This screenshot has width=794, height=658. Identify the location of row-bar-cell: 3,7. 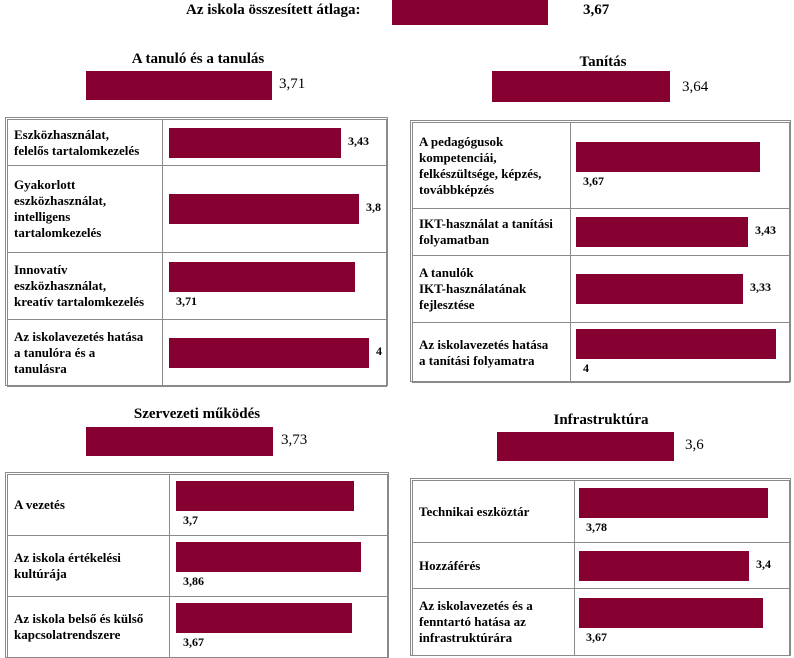
(278, 505).